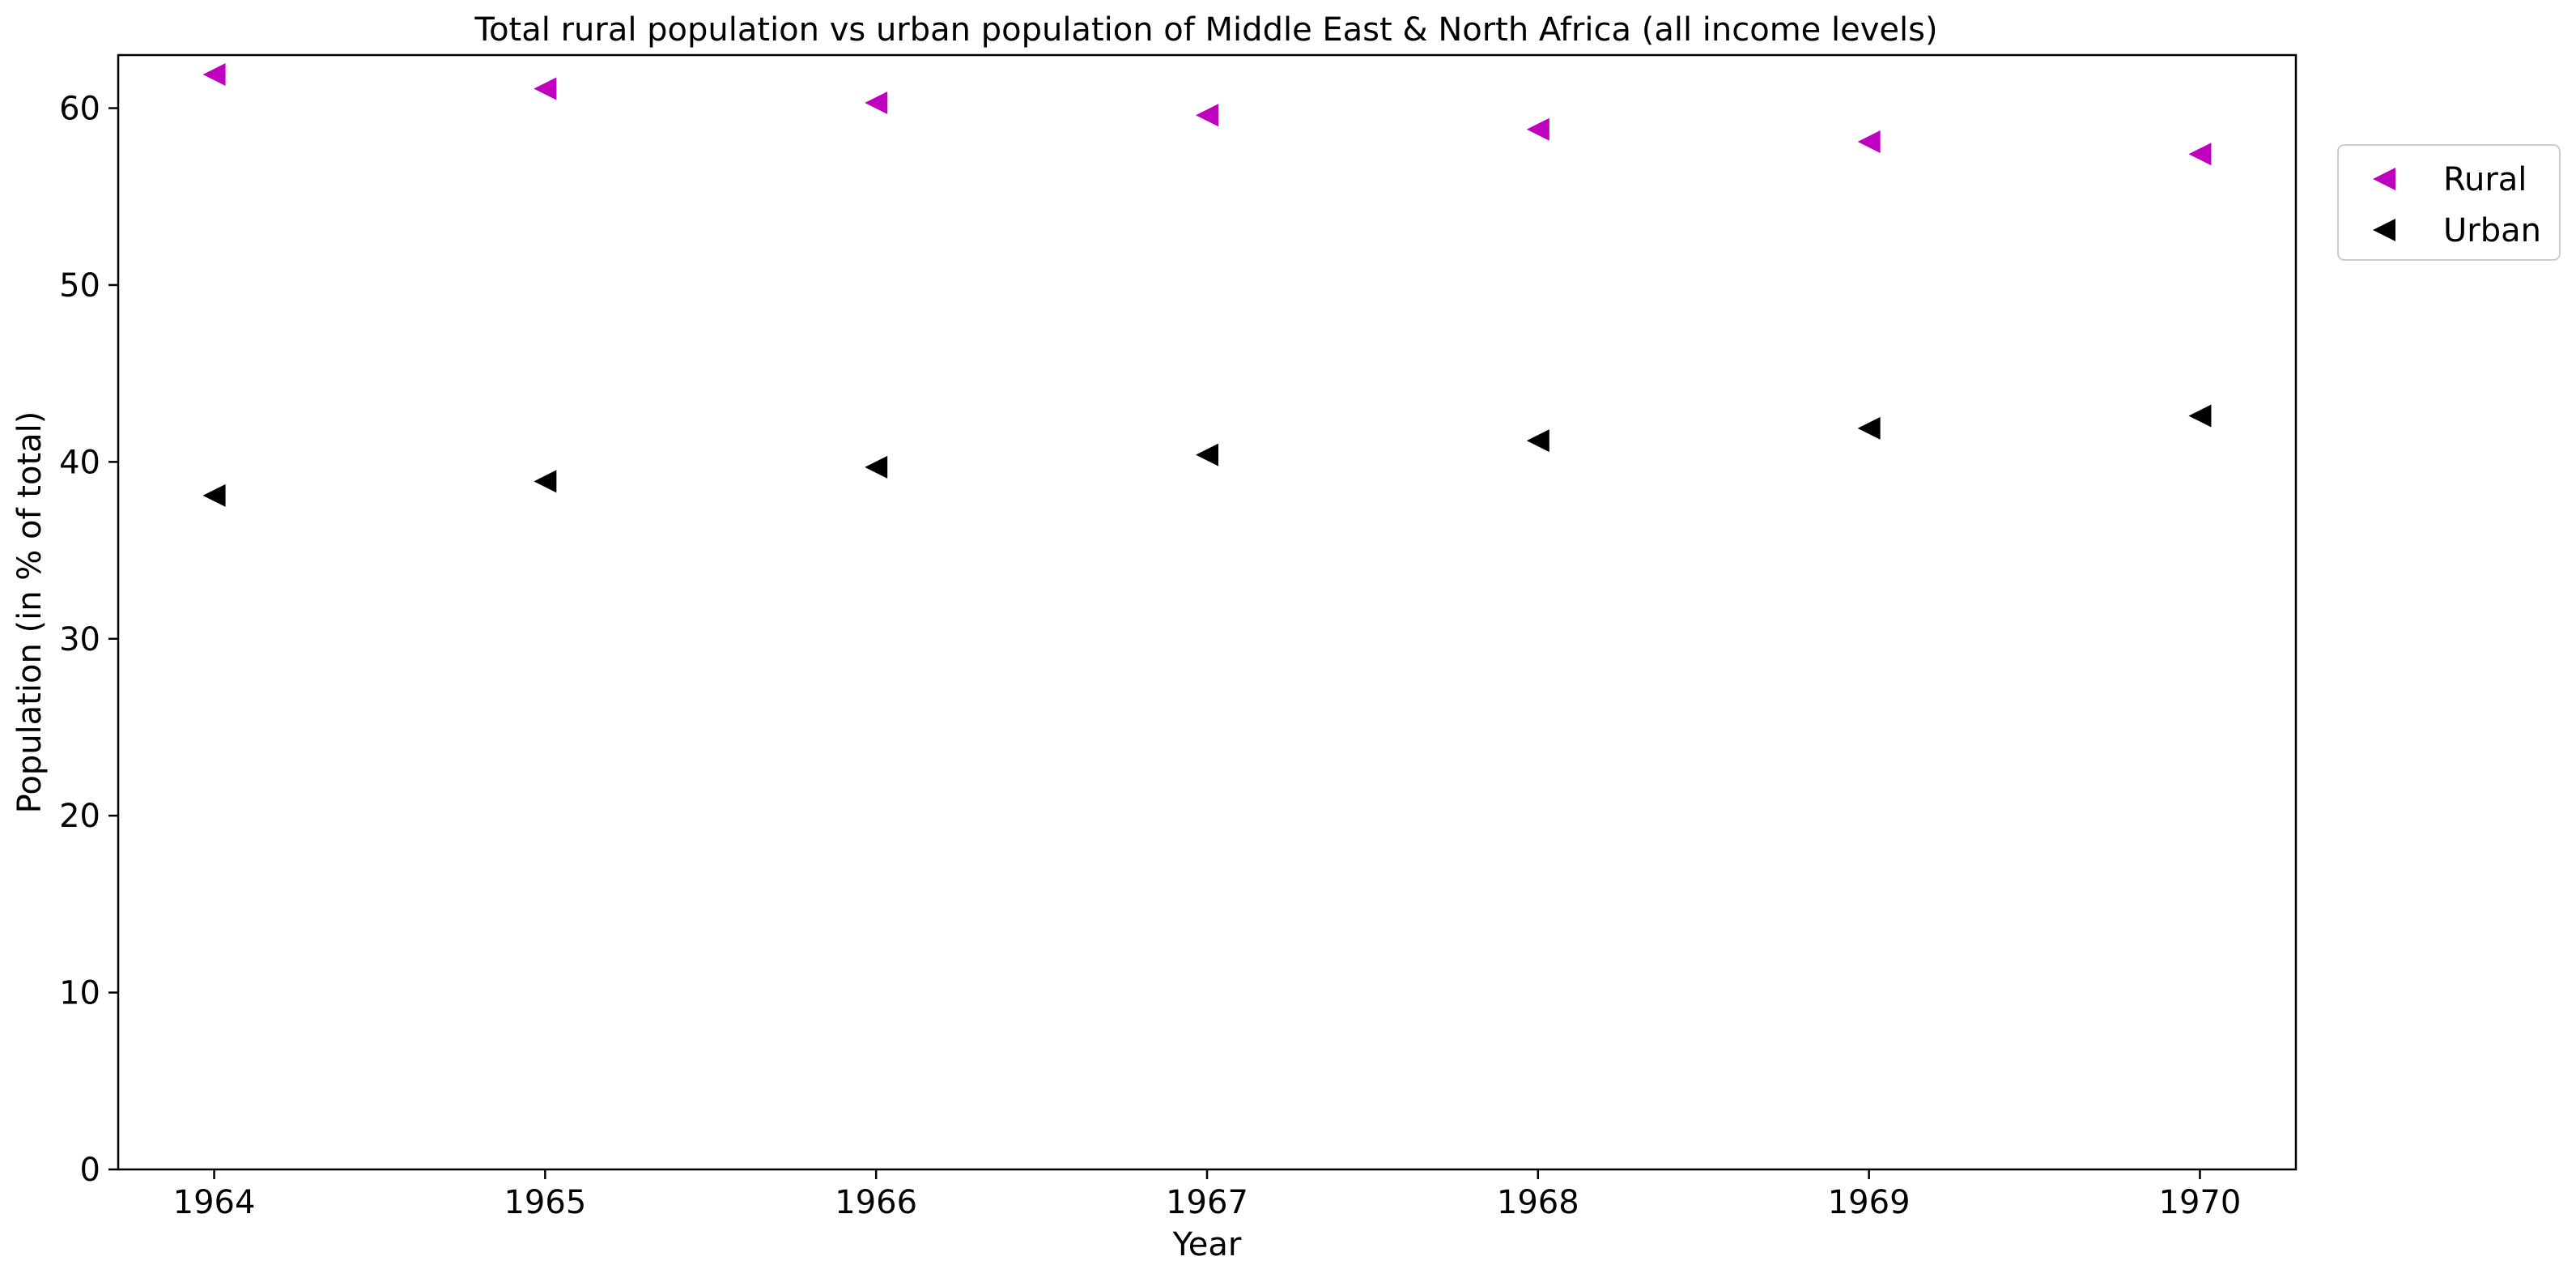 This screenshot has height=1282, width=2576. Describe the element at coordinates (2449, 202) in the screenshot. I see `legend: Rural Urban` at that location.